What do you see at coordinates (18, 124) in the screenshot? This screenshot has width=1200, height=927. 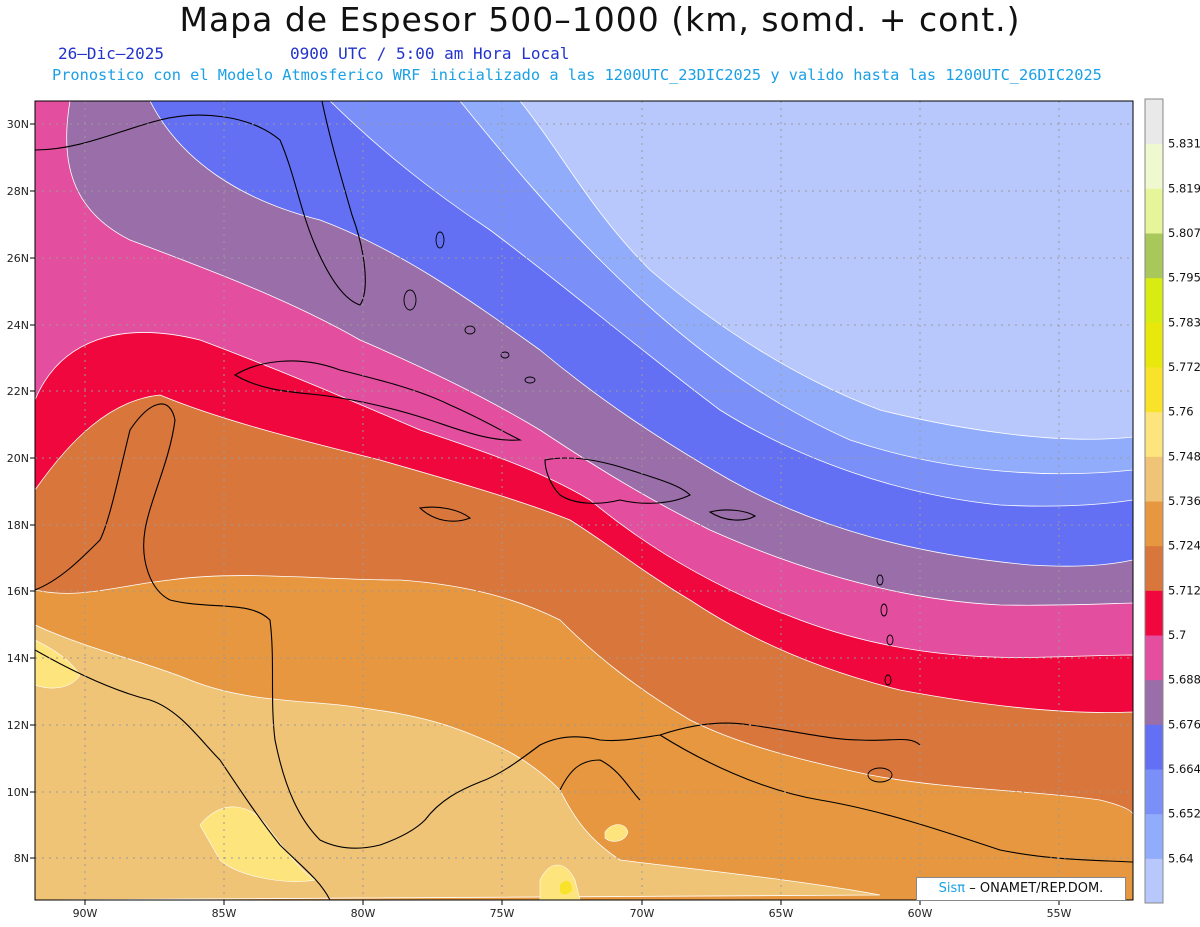 I see `lat-tick-label: 30N` at bounding box center [18, 124].